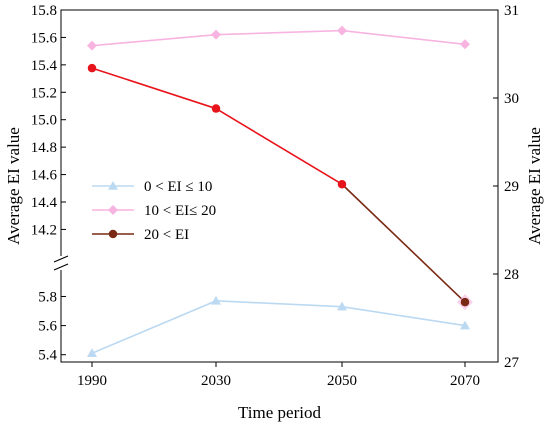 This screenshot has width=550, height=432. What do you see at coordinates (44, 230) in the screenshot?
I see `left-tick-label: 14.2` at bounding box center [44, 230].